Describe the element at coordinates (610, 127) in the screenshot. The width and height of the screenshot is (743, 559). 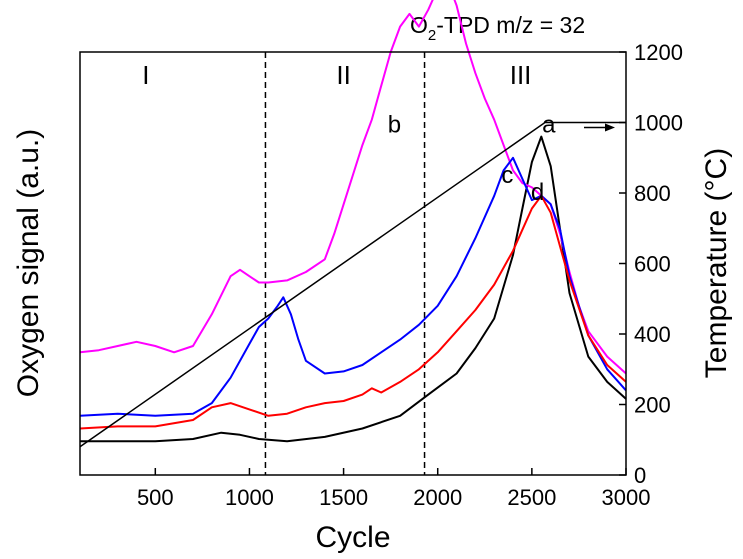
I see `temperature-axis-arrowhead` at that location.